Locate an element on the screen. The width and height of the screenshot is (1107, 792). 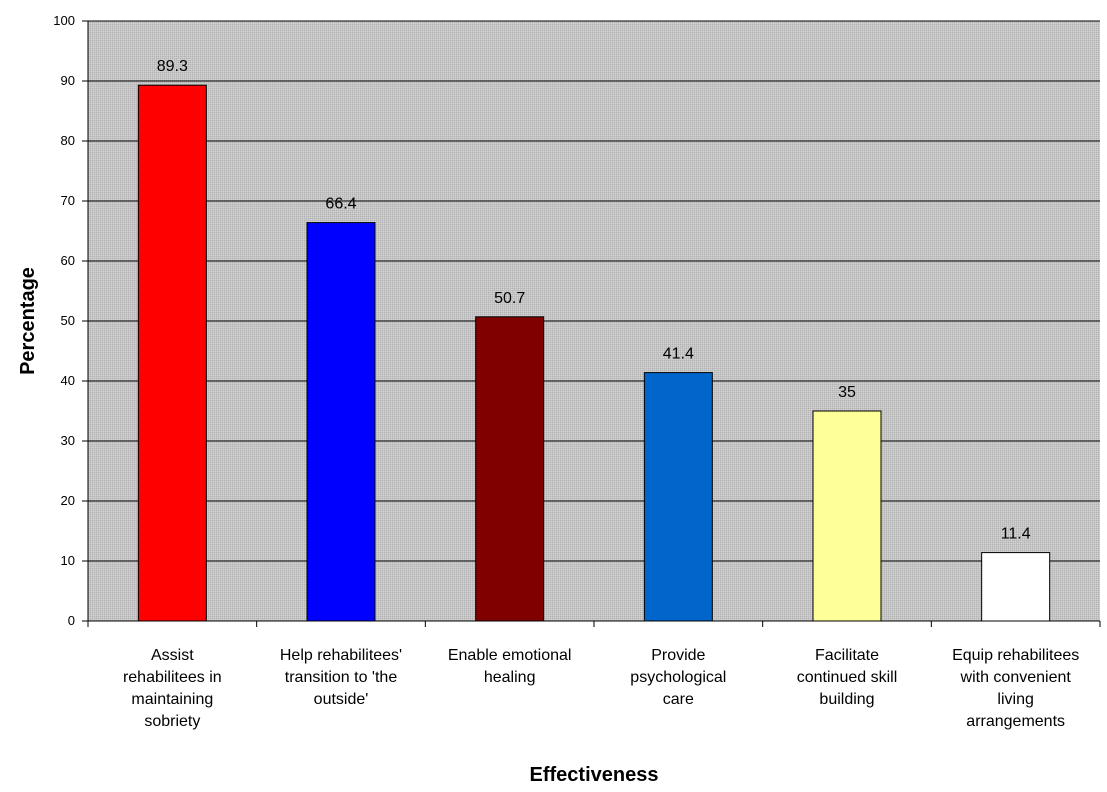
bar-value-label: 11.4 is located at coordinates (1016, 534).